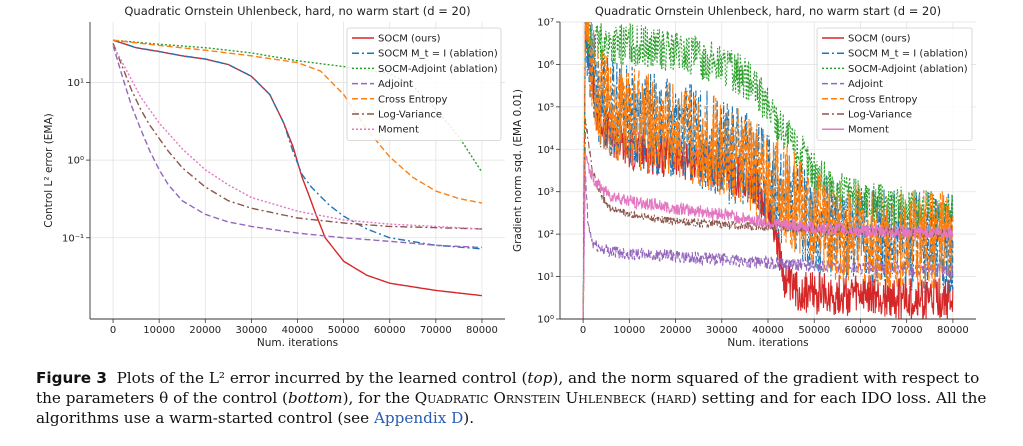 This screenshot has width=1023, height=446. What do you see at coordinates (540, 378) in the screenshot?
I see `caption-top: top` at bounding box center [540, 378].